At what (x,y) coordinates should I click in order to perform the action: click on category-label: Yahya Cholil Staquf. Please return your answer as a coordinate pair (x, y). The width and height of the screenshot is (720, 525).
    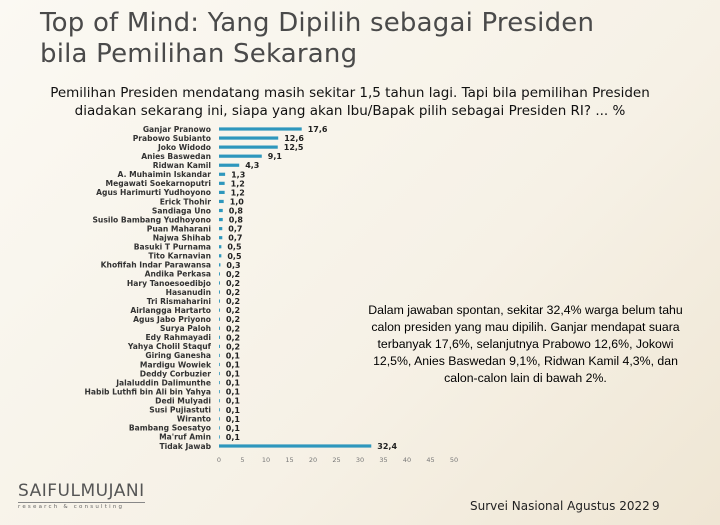
    Looking at the image, I should click on (169, 346).